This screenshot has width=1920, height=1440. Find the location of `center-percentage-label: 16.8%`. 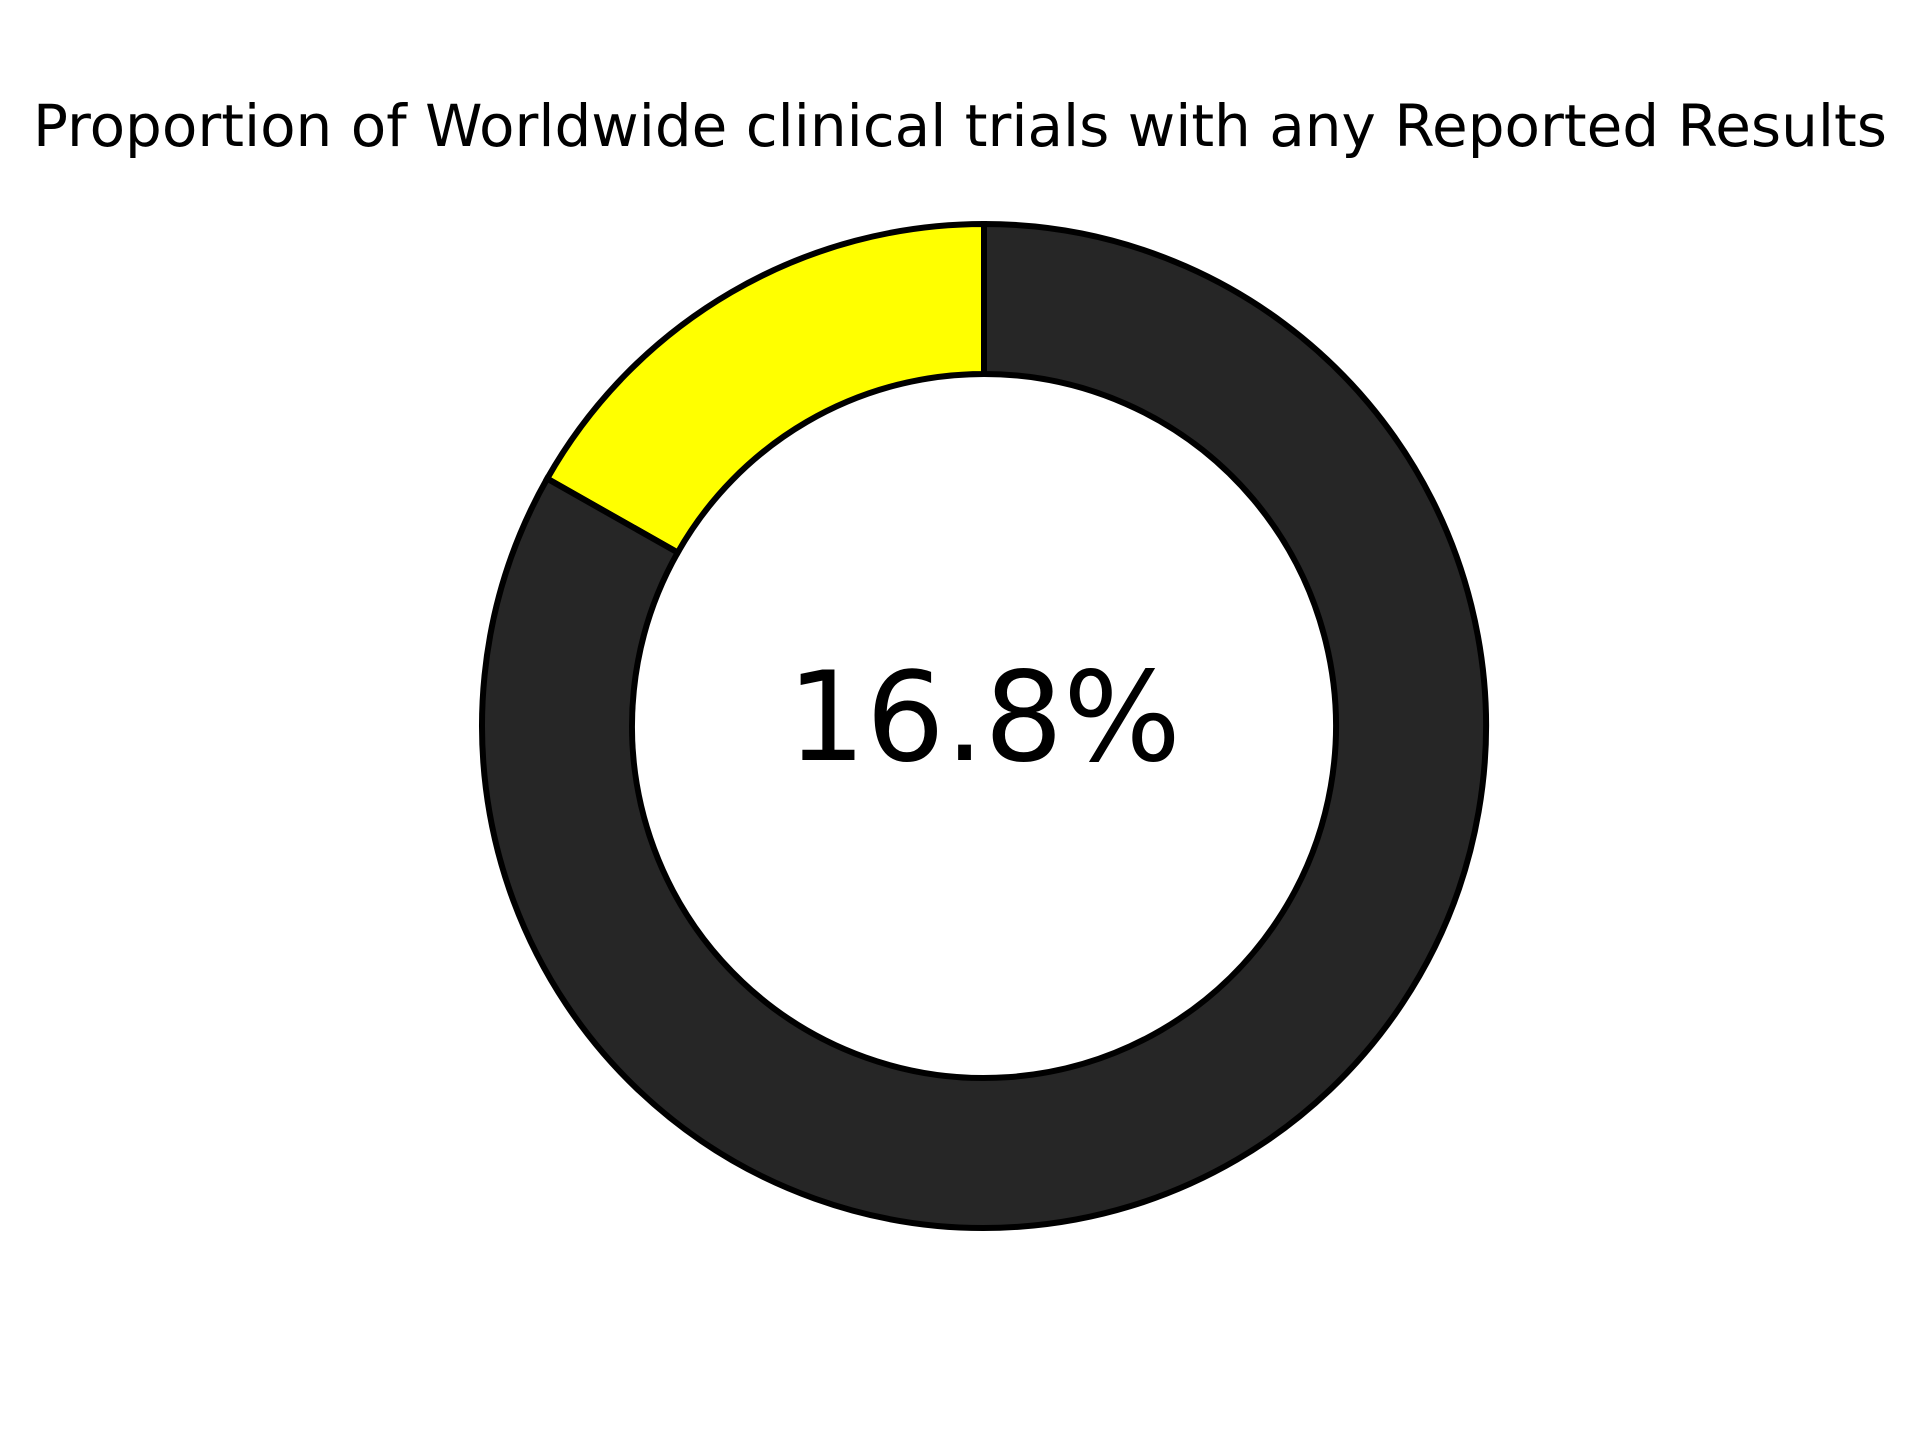

center-percentage-label: 16.8% is located at coordinates (984, 718).